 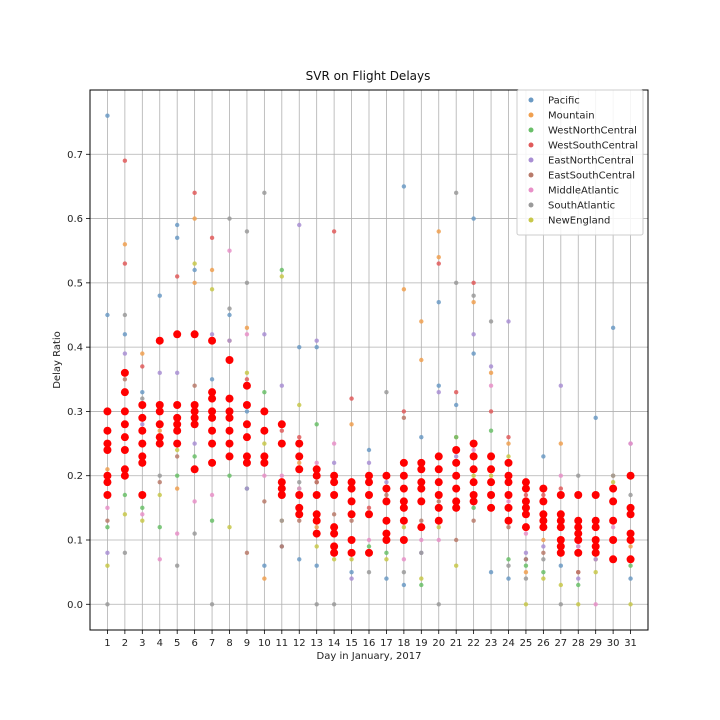 What do you see at coordinates (351, 643) in the screenshot?
I see `x-tick-label: 15` at bounding box center [351, 643].